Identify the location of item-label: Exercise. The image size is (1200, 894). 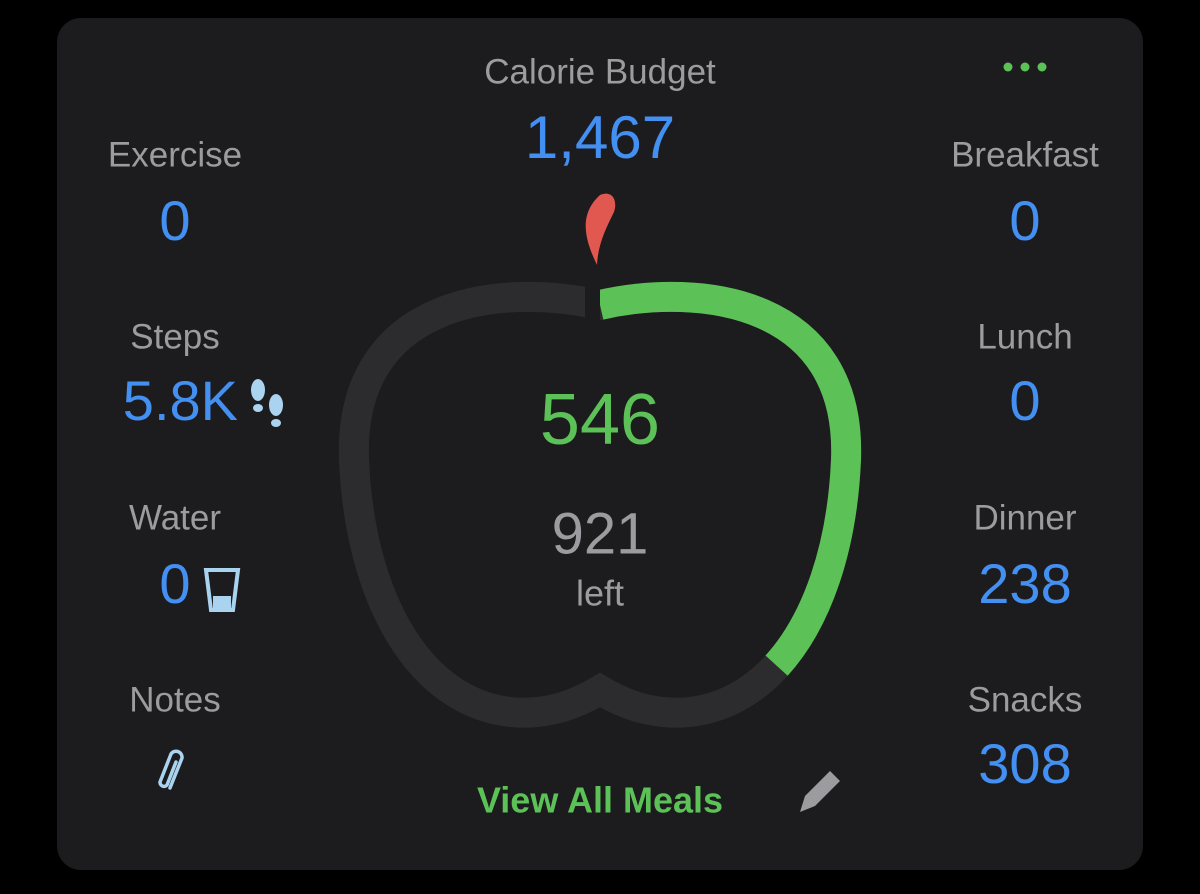
(175, 154).